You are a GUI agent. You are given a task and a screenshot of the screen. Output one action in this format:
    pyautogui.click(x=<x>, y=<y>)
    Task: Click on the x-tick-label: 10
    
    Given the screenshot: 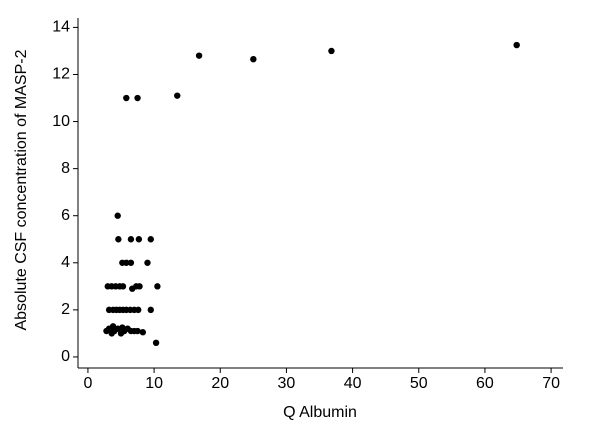 What is the action you would take?
    pyautogui.click(x=154, y=383)
    